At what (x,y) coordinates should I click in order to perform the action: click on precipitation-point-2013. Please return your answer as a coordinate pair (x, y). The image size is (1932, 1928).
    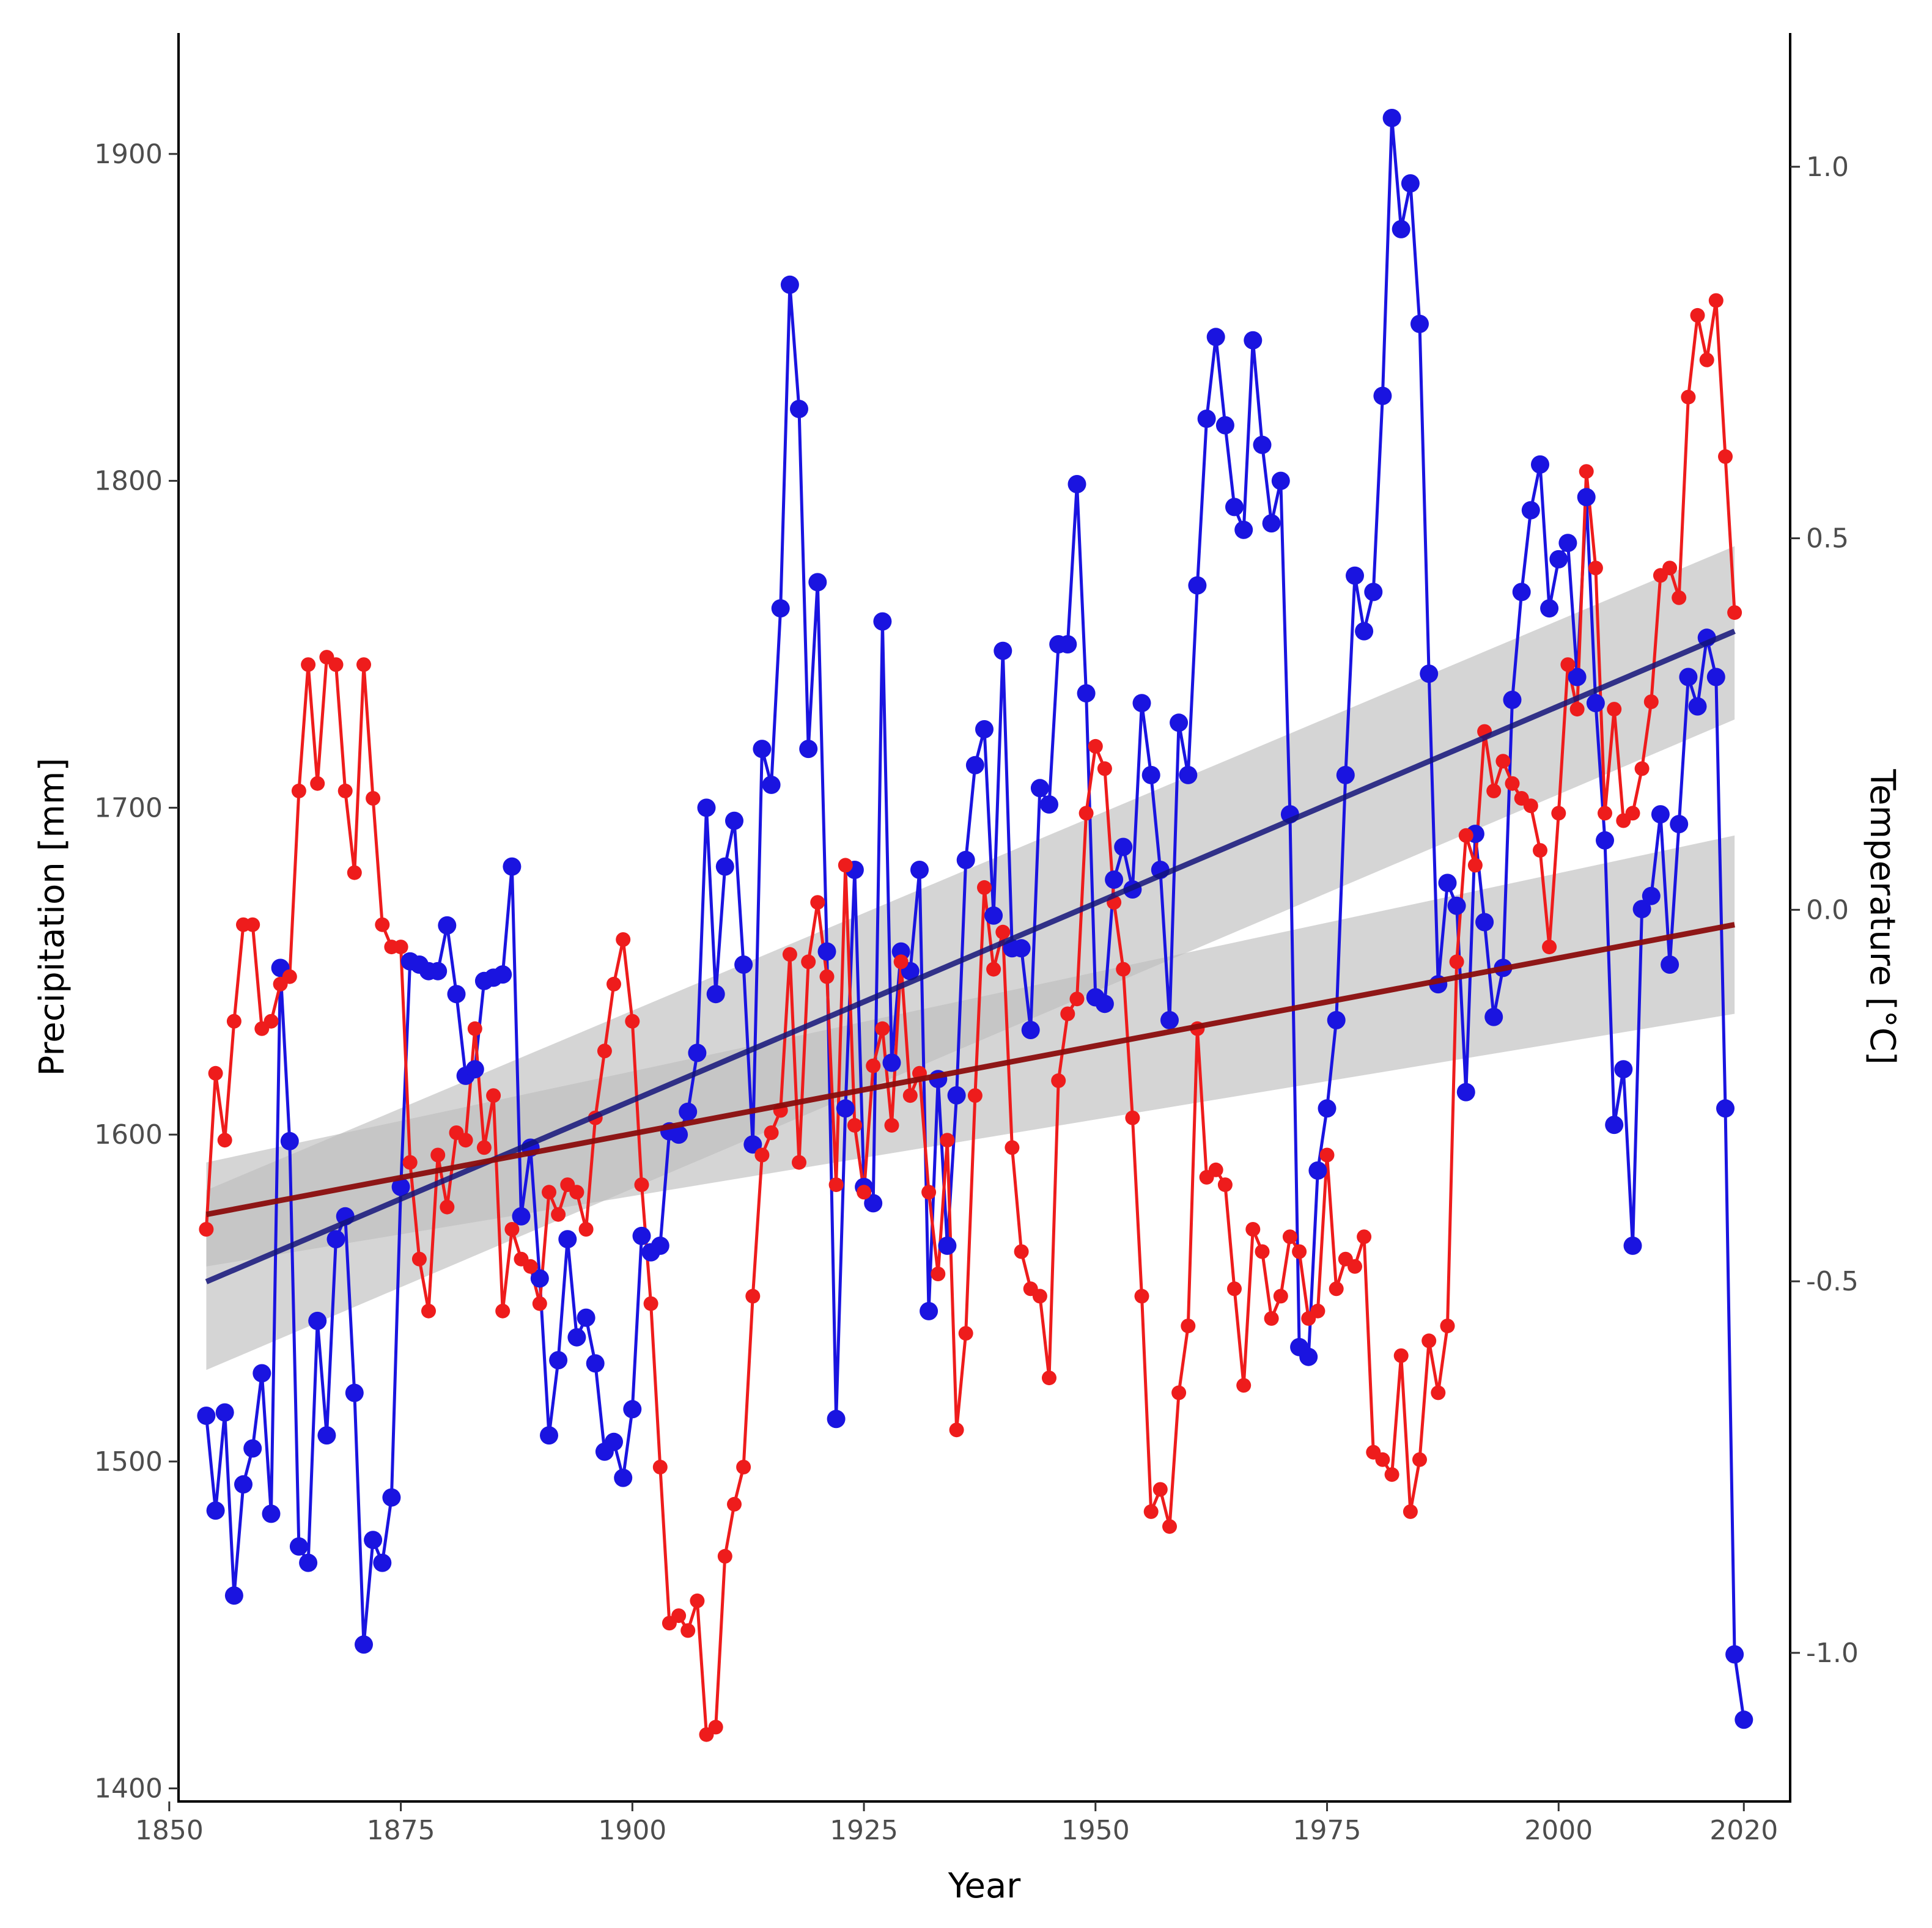
    Looking at the image, I should click on (1679, 824).